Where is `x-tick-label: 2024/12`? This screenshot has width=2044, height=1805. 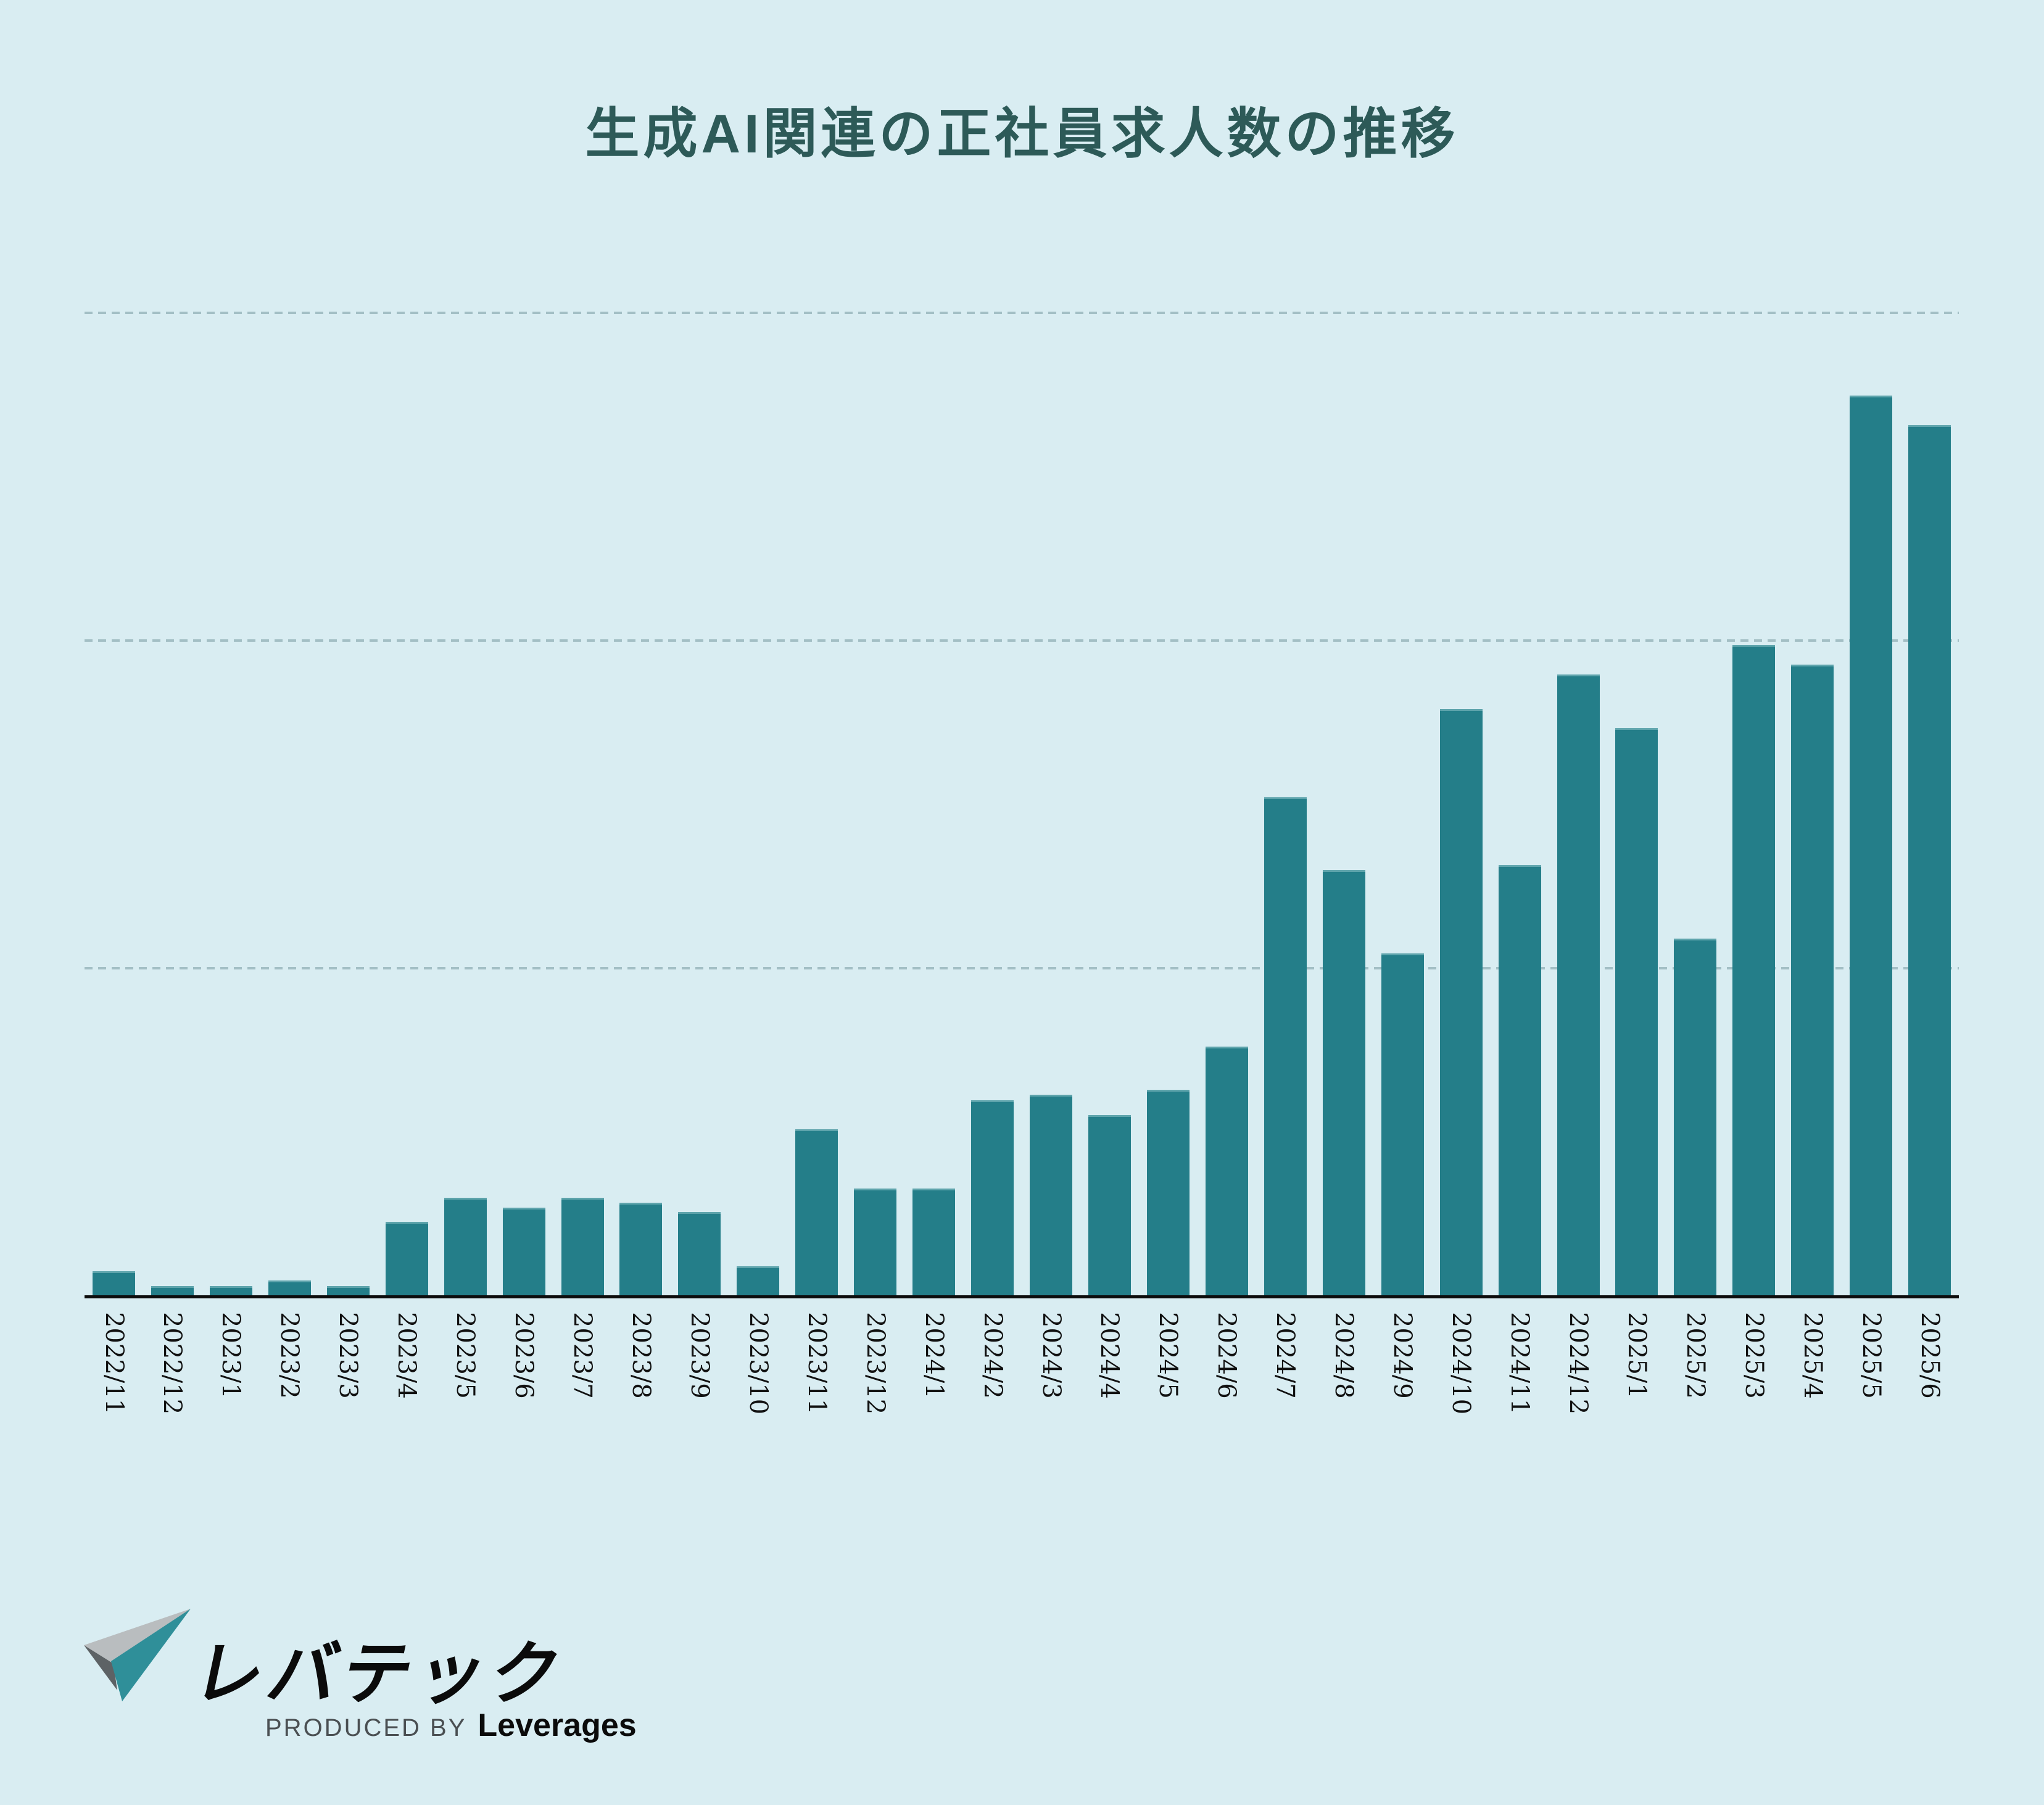
x-tick-label: 2024/12 is located at coordinates (1578, 1364).